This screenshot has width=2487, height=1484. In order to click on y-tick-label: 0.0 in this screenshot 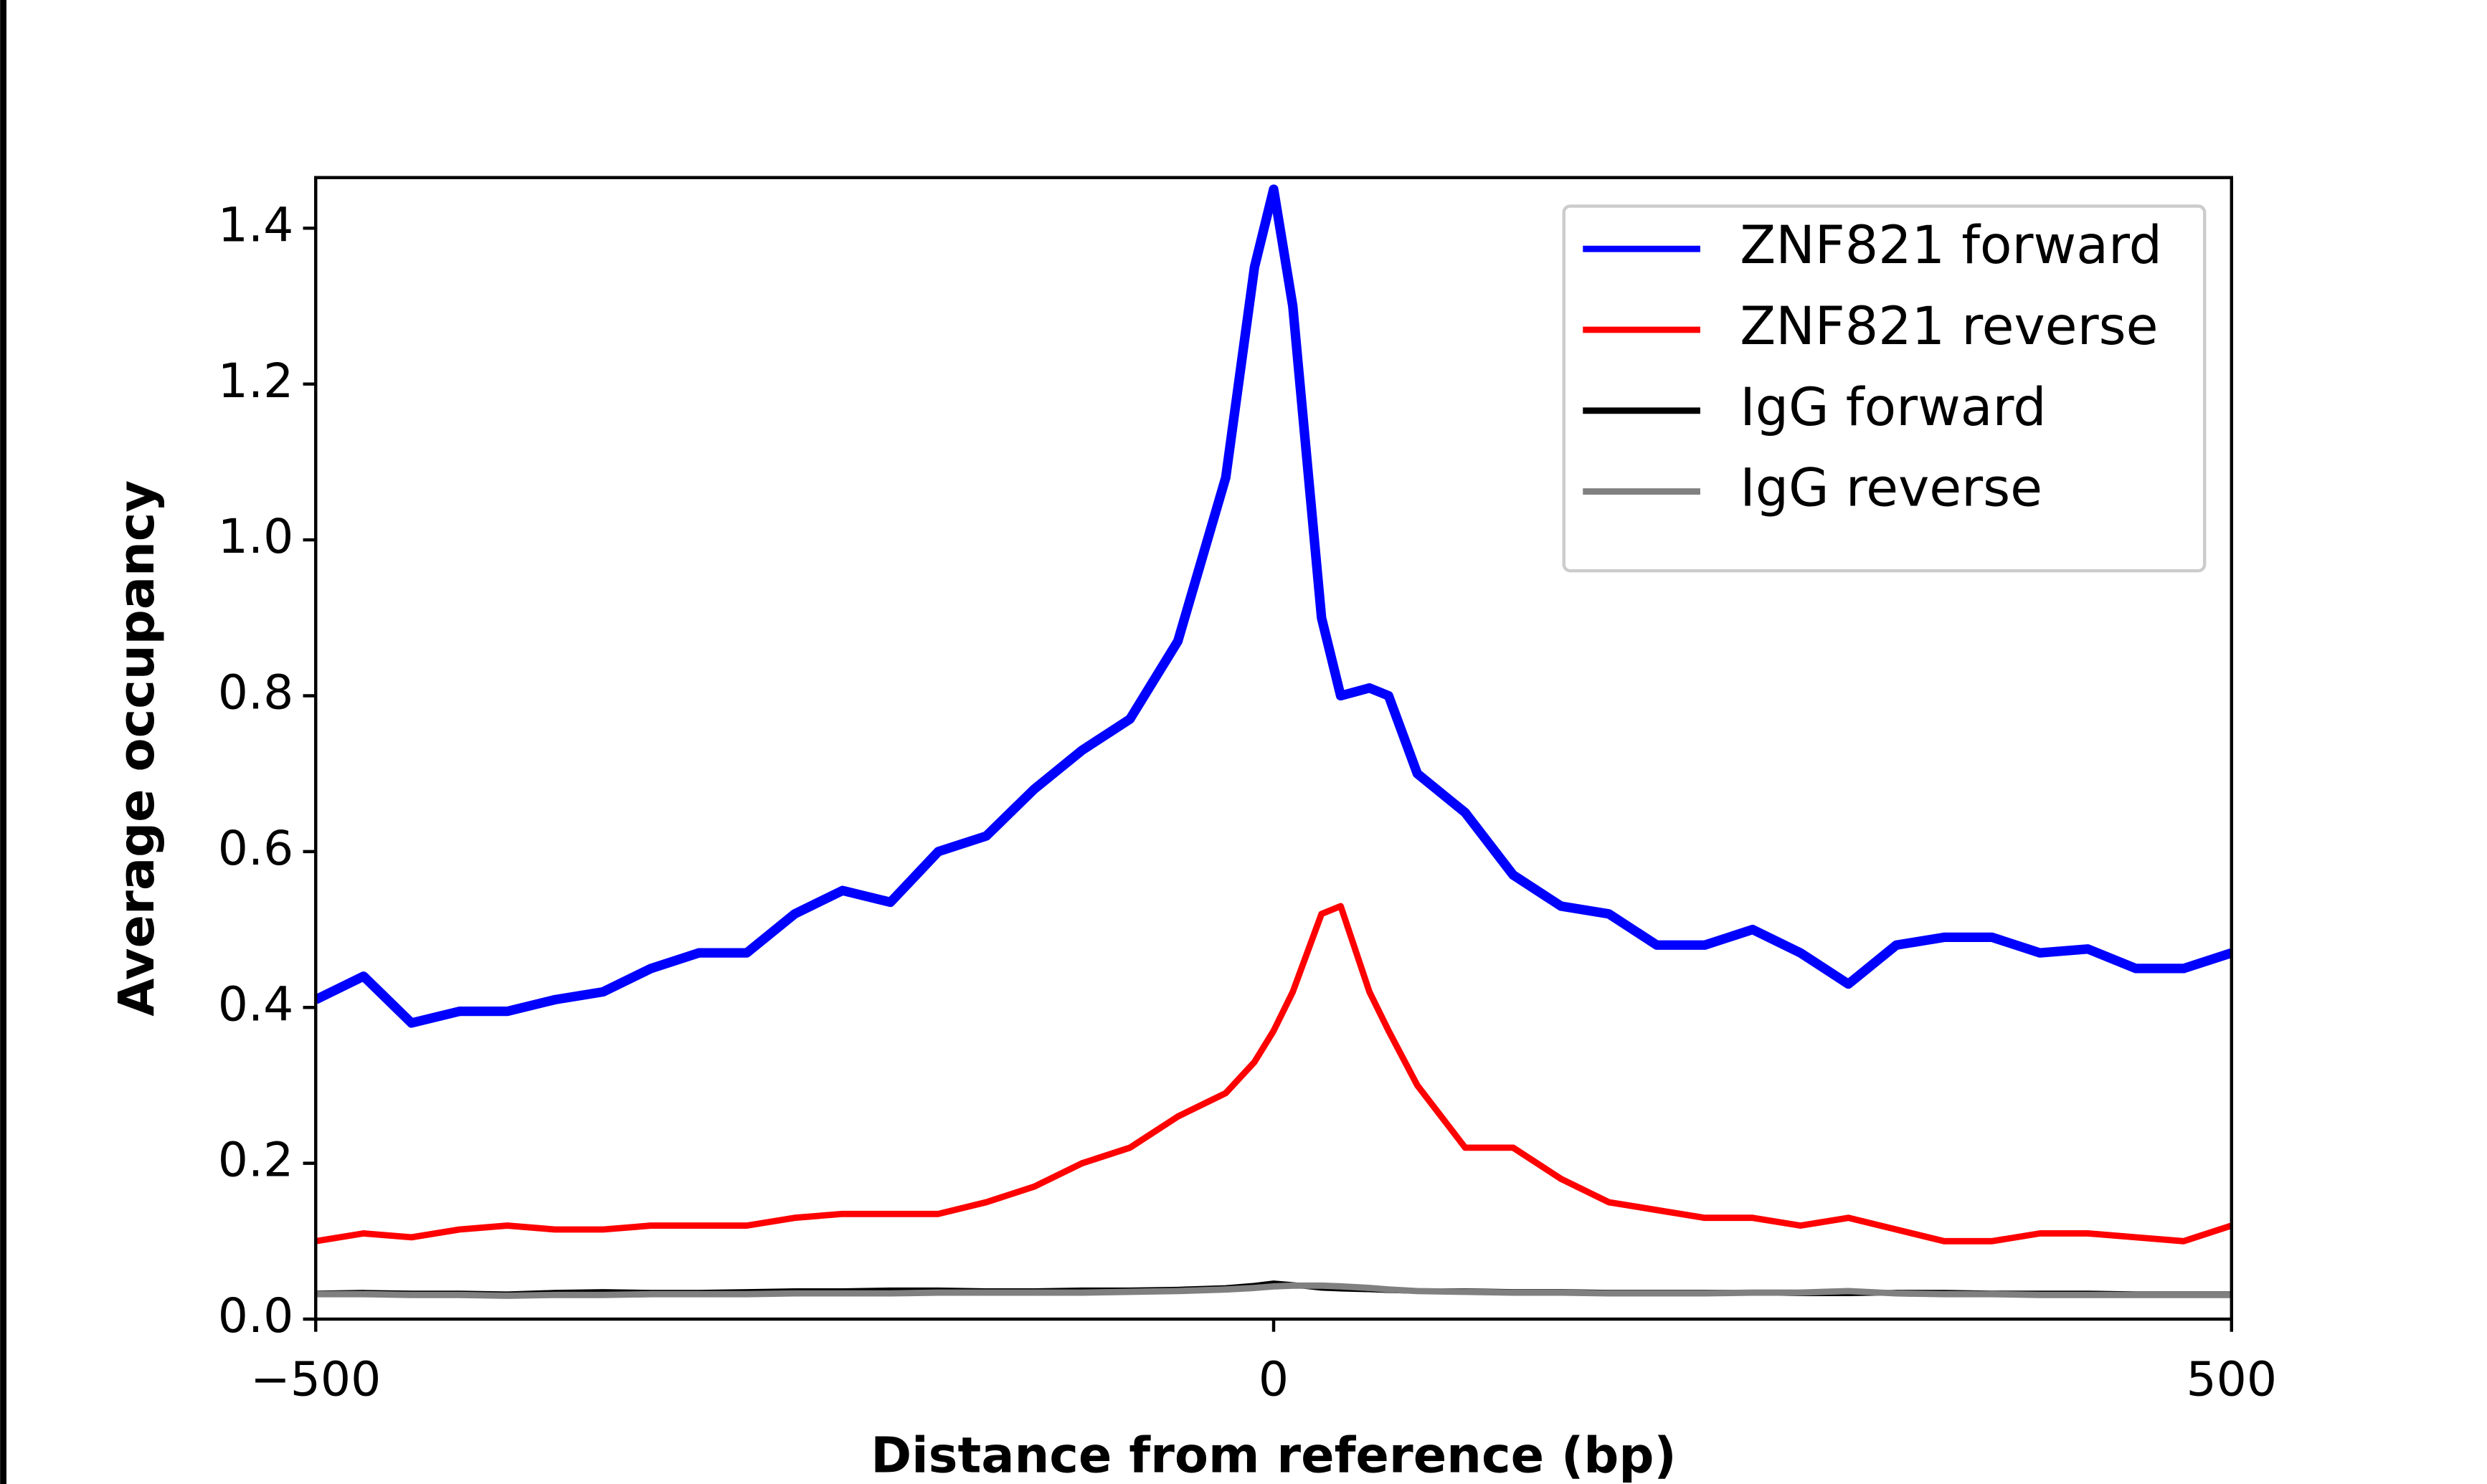, I will do `click(256, 1316)`.